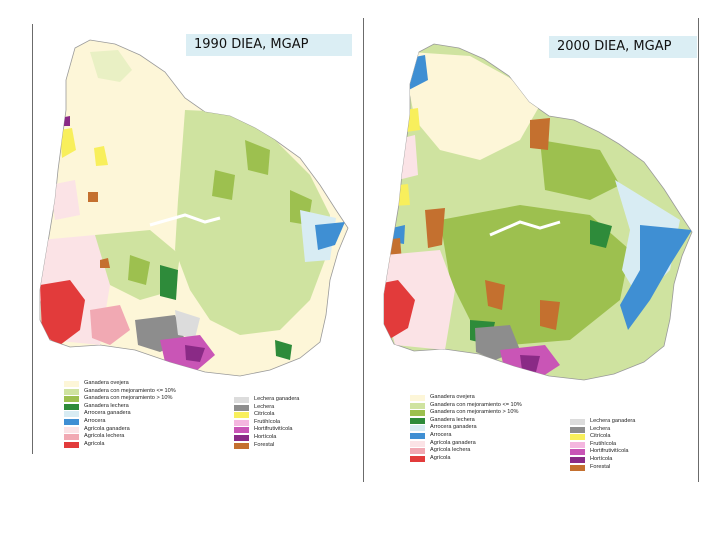 Image resolution: width=728 pixels, height=546 pixels. What do you see at coordinates (623, 47) in the screenshot?
I see `map-title-2000: 2000 DIEA, MGAP` at bounding box center [623, 47].